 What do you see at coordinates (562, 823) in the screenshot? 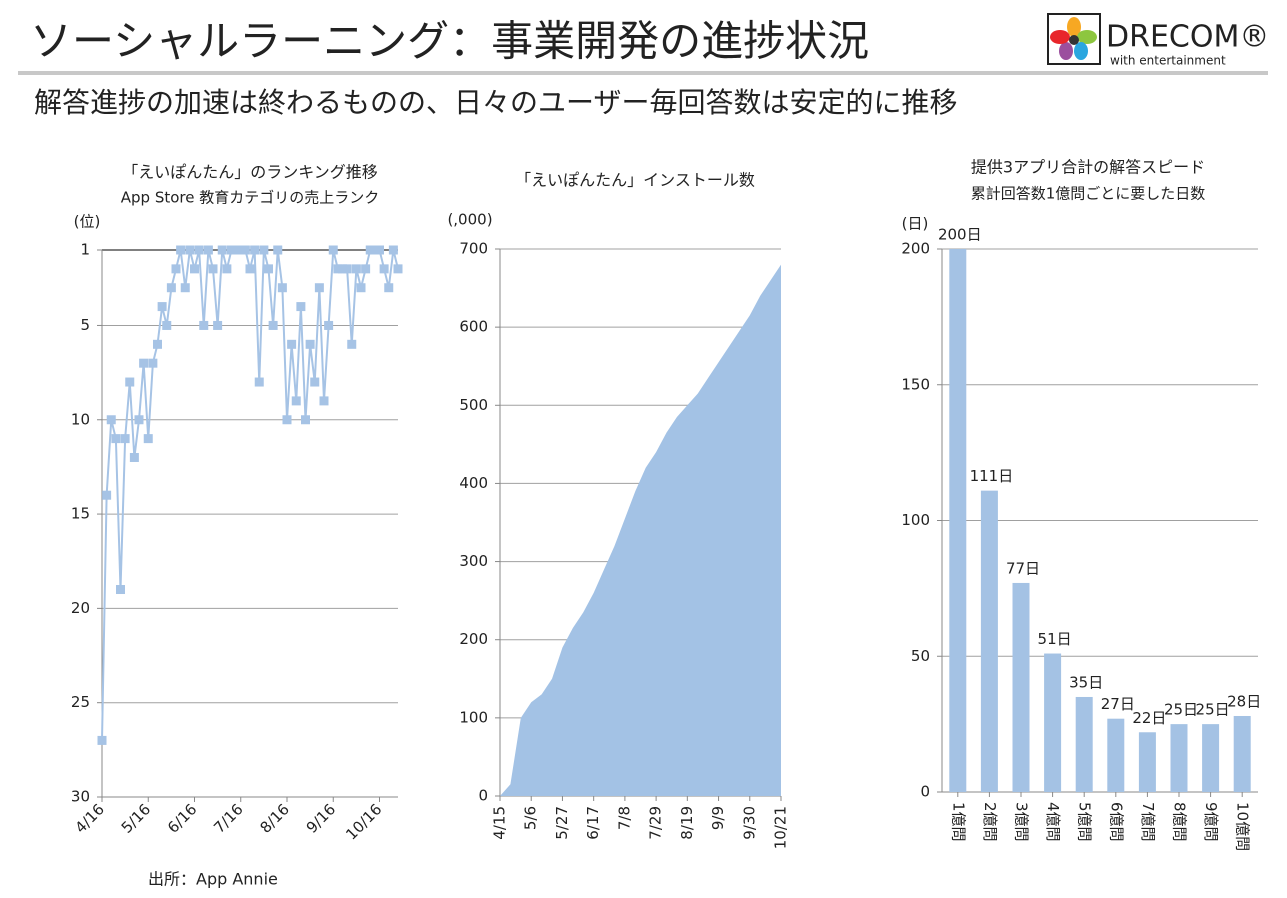
I see `x-tick-label: 5/27` at bounding box center [562, 823].